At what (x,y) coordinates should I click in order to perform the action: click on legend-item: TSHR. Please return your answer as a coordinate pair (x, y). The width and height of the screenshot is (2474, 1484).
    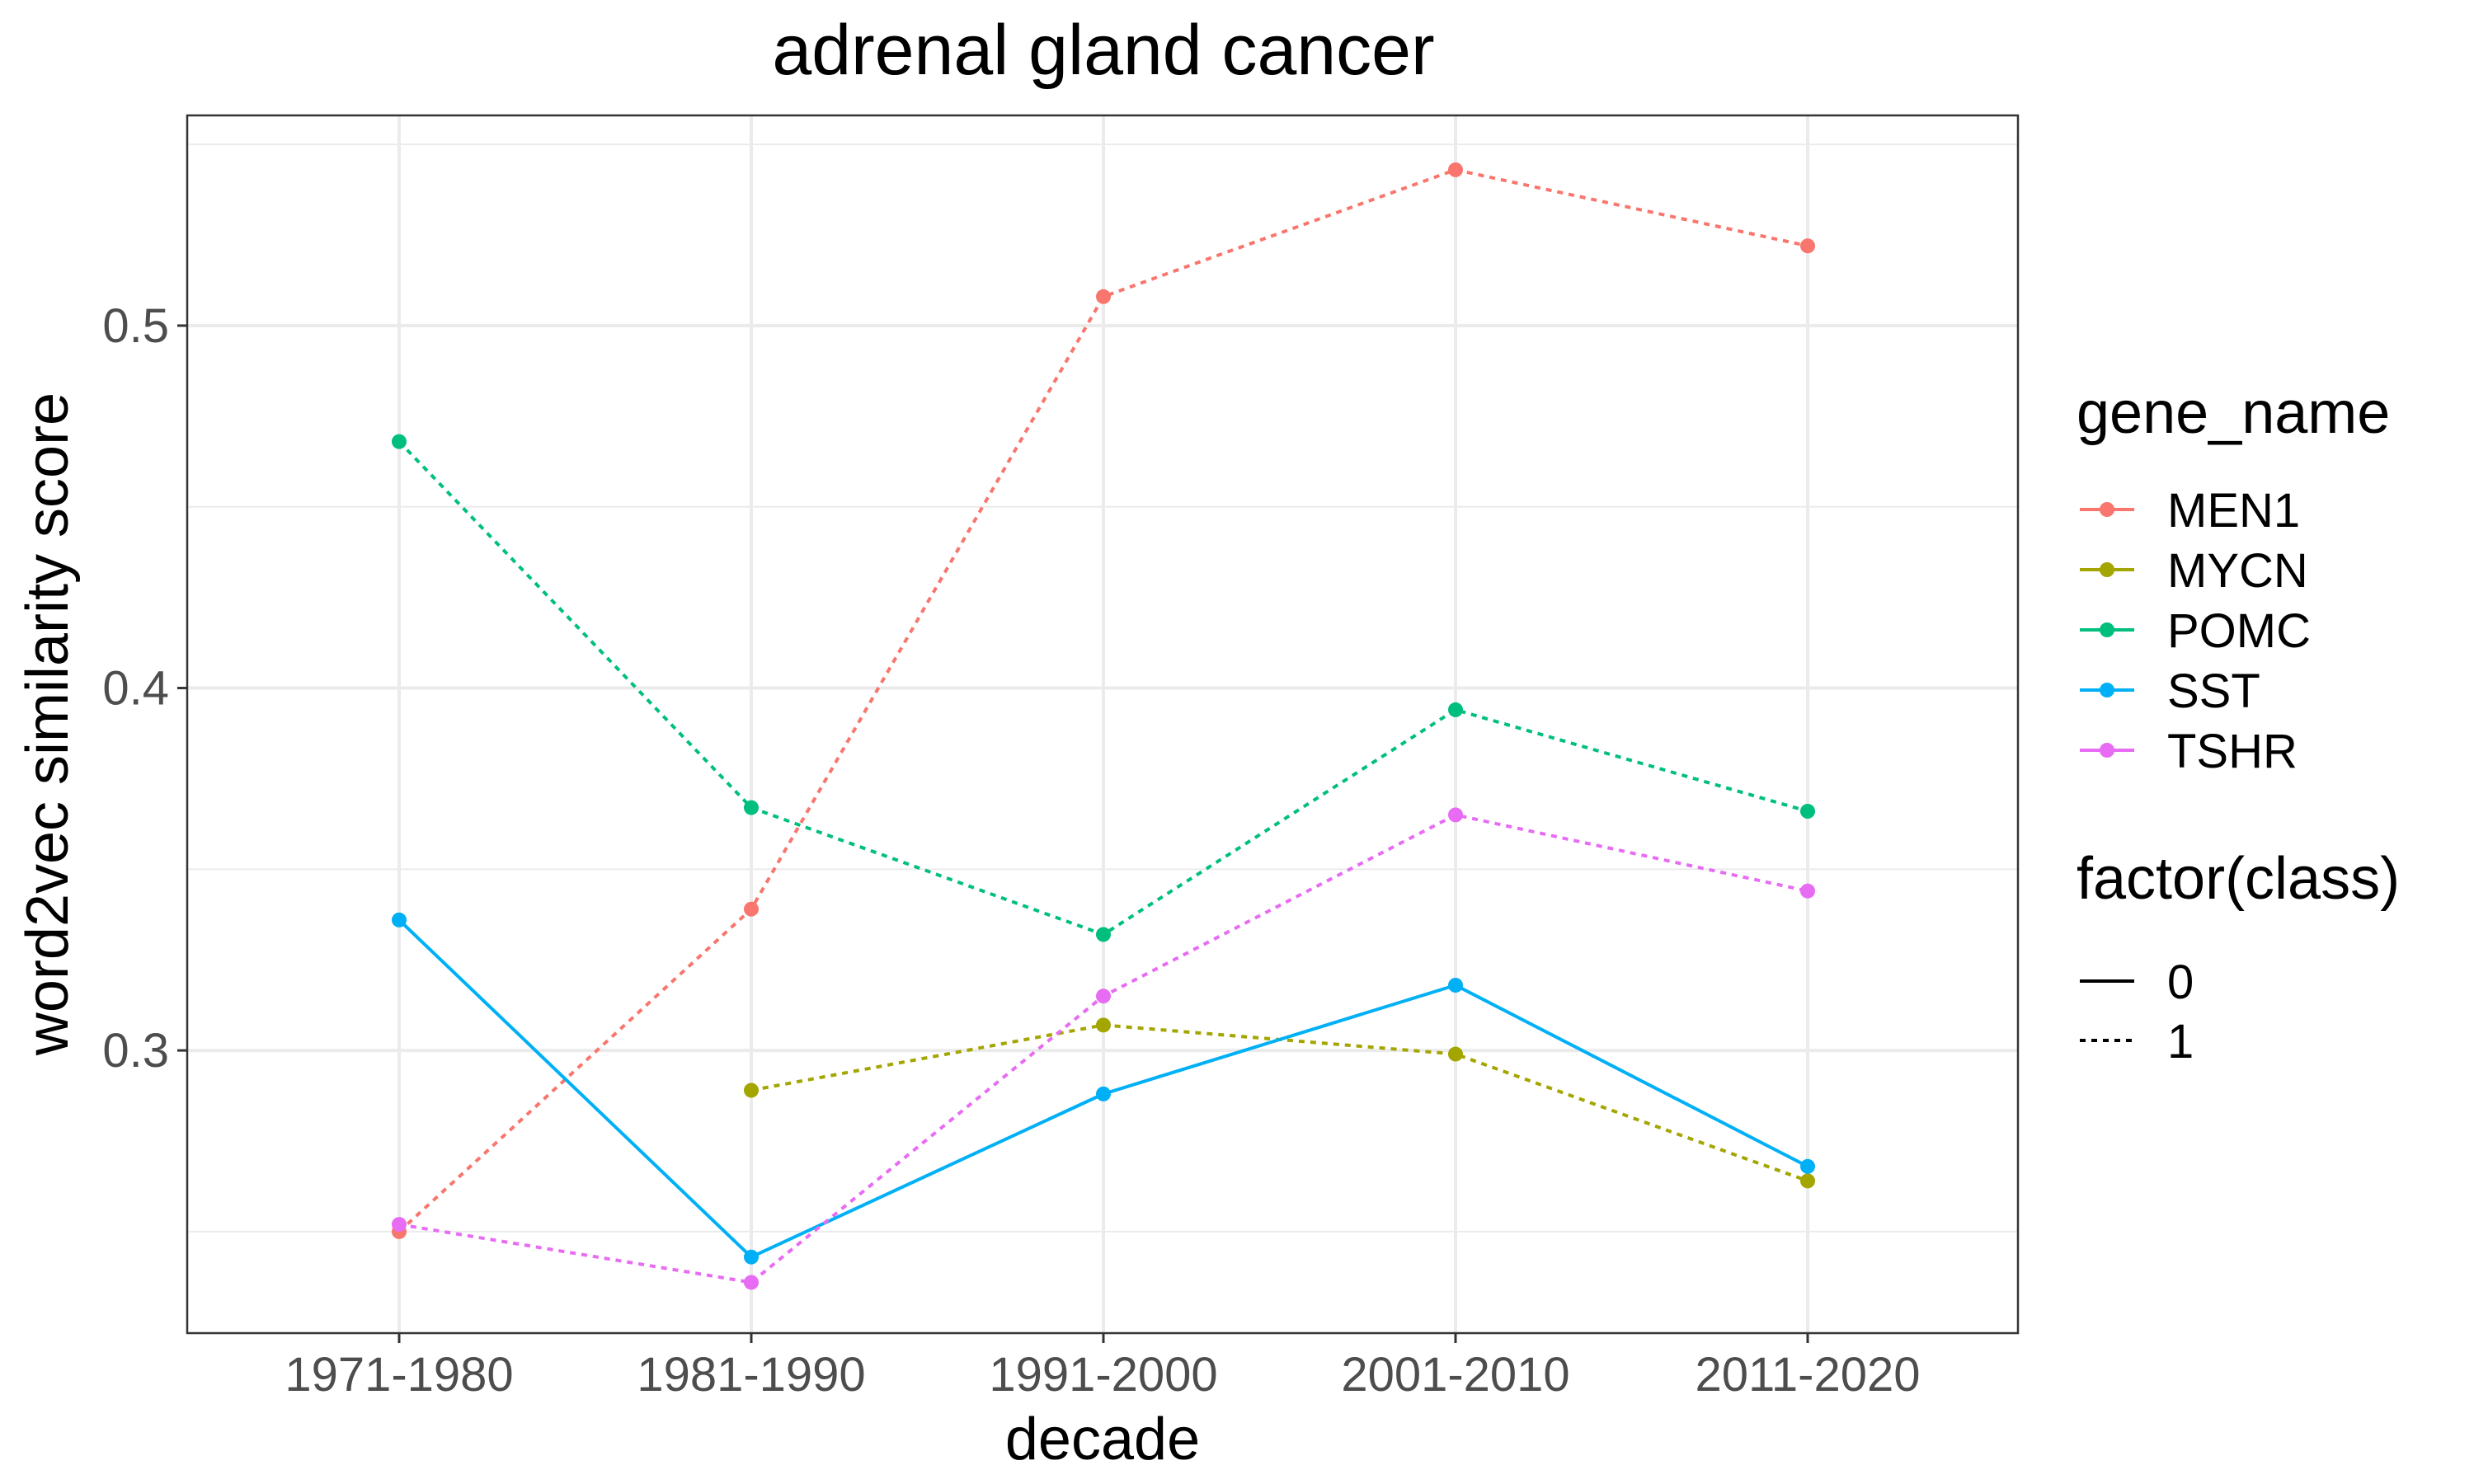
    Looking at the image, I should click on (2189, 751).